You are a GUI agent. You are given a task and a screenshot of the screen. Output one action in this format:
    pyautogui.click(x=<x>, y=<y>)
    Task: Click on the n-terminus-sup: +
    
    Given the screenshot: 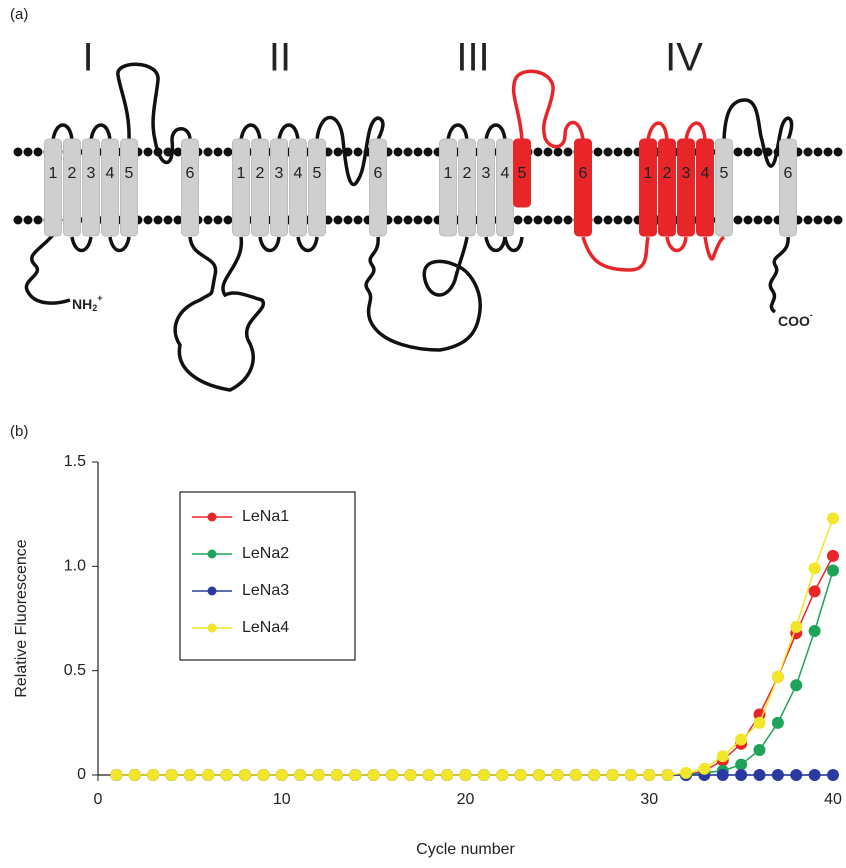 What is the action you would take?
    pyautogui.click(x=99, y=298)
    